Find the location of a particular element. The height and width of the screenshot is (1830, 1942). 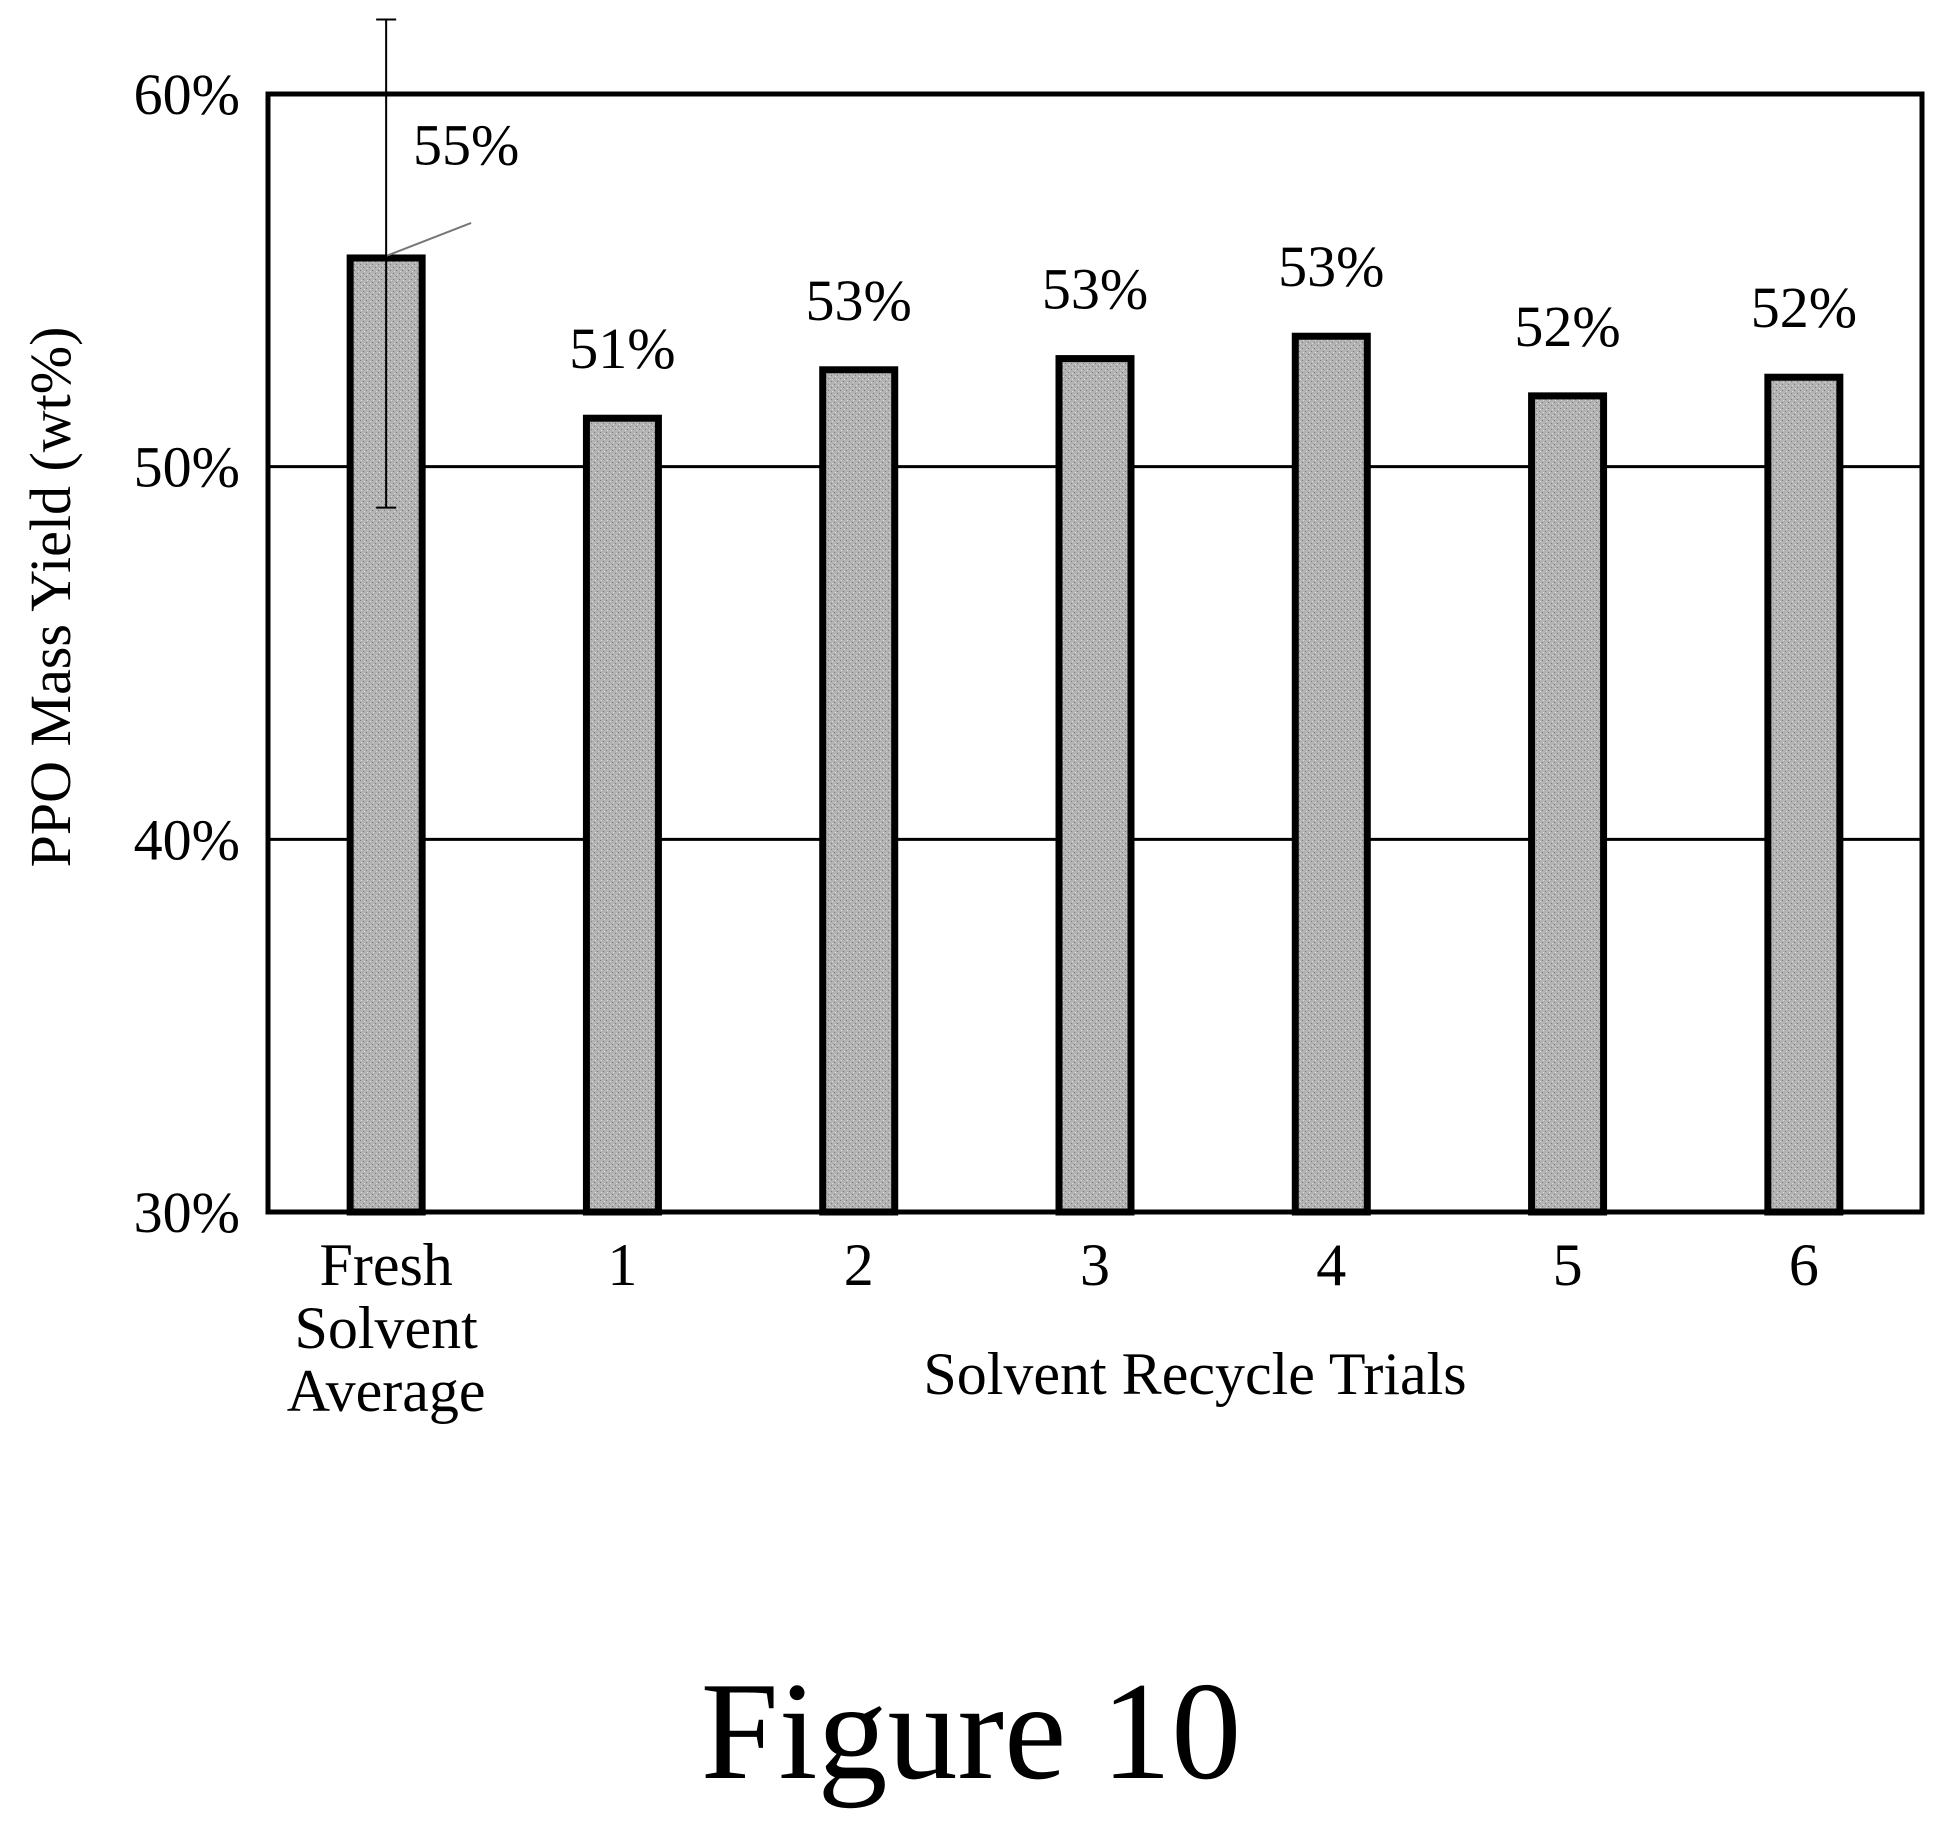

x-tick-label: 4 is located at coordinates (1331, 1265).